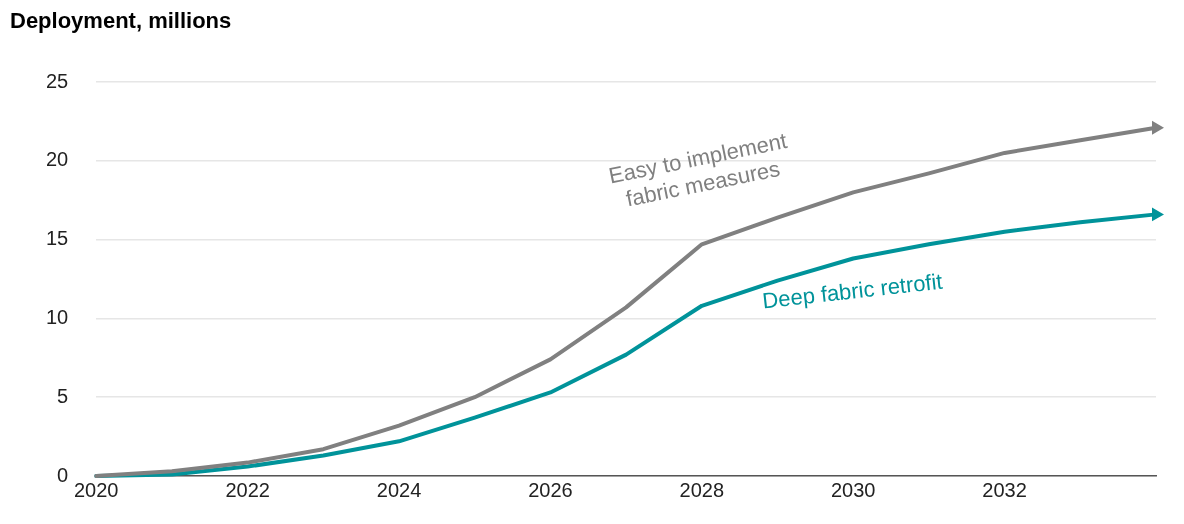 The image size is (1184, 524). What do you see at coordinates (63, 395) in the screenshot?
I see `y-tick-label: 5` at bounding box center [63, 395].